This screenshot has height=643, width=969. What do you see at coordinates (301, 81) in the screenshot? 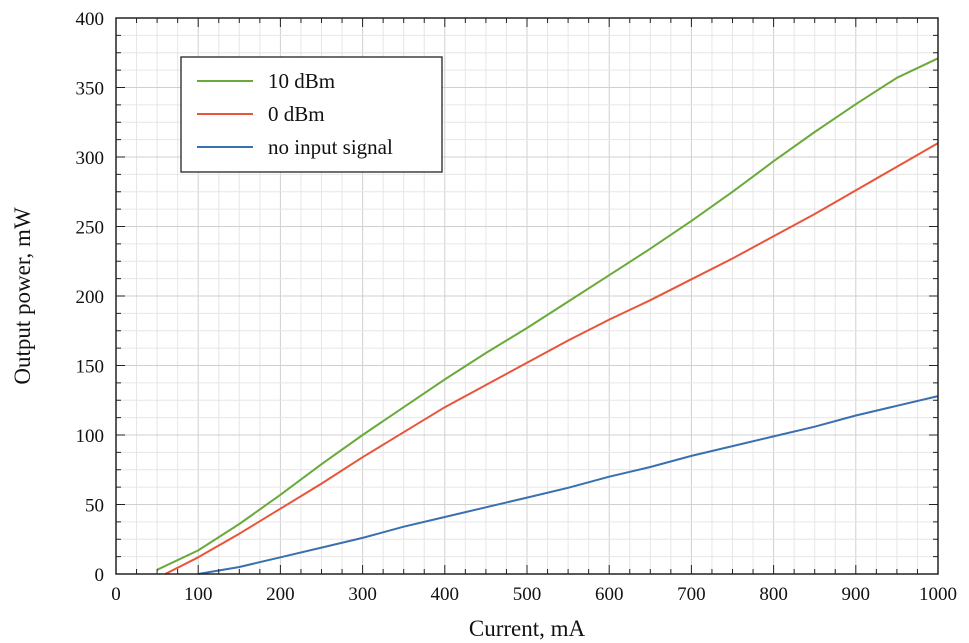
I see `legend-label: 10 dBm` at bounding box center [301, 81].